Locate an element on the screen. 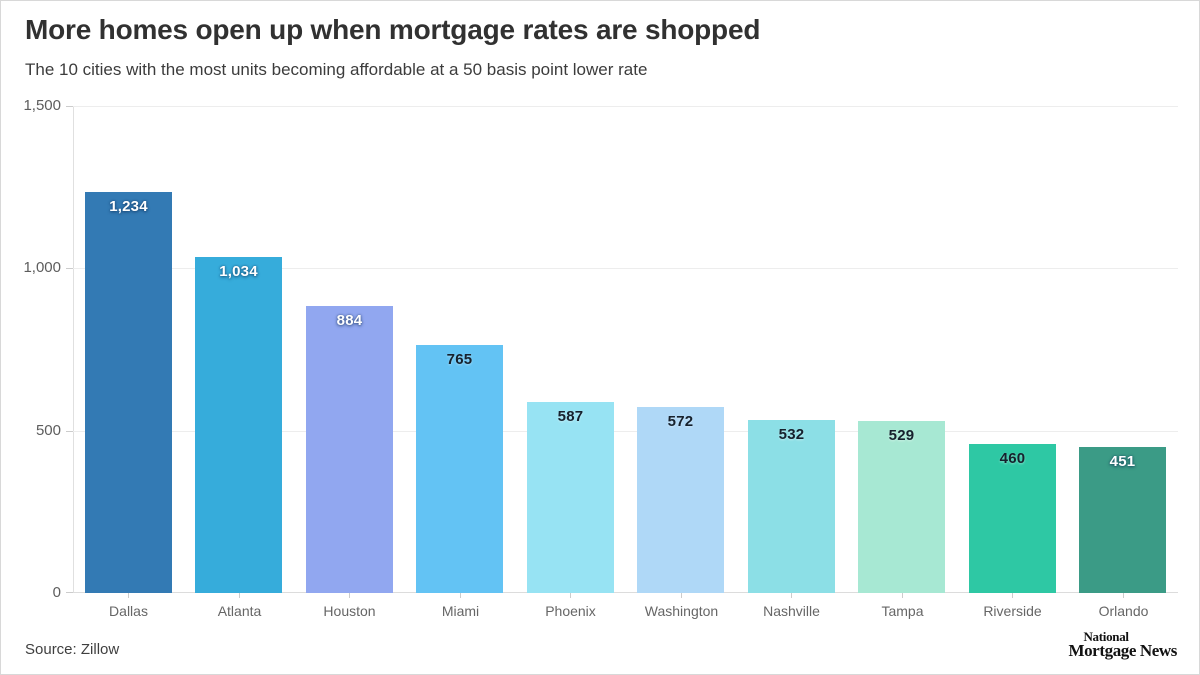 The width and height of the screenshot is (1200, 675). bar-washington: 572 is located at coordinates (680, 500).